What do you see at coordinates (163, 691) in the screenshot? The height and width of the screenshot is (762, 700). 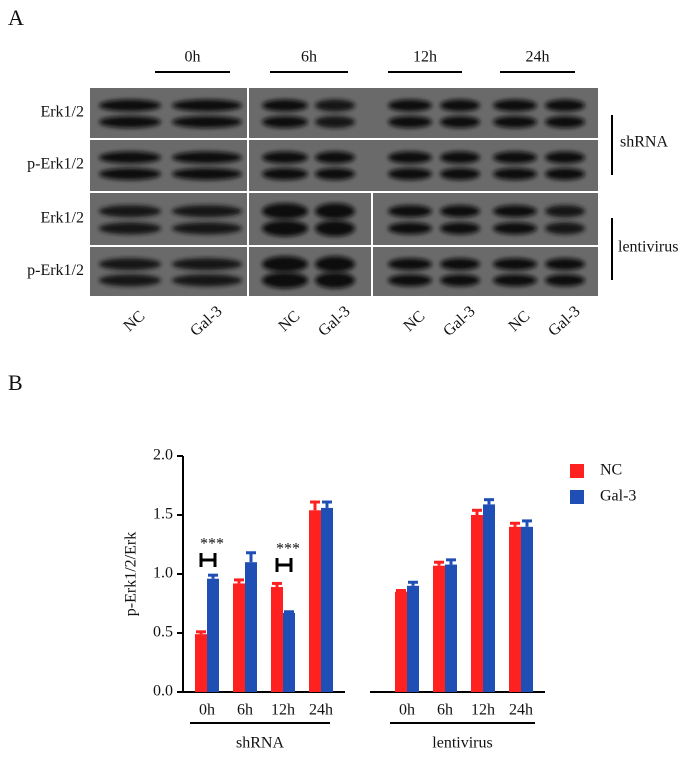 I see `y-tick-label: 0.0` at bounding box center [163, 691].